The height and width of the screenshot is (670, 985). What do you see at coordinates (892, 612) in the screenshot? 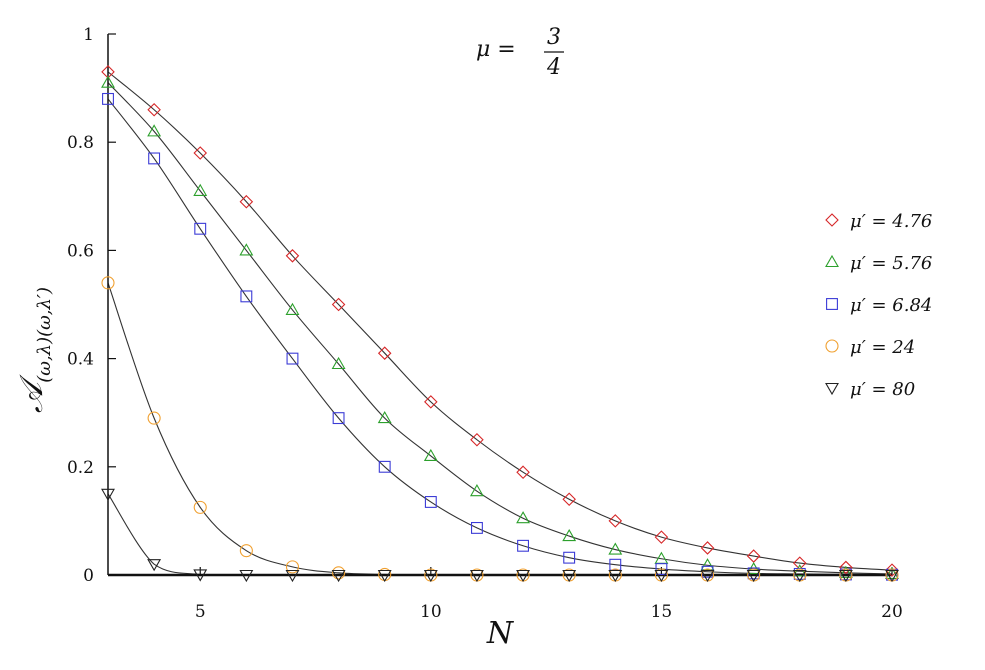
I see `x-tick-label: 20` at bounding box center [892, 612].